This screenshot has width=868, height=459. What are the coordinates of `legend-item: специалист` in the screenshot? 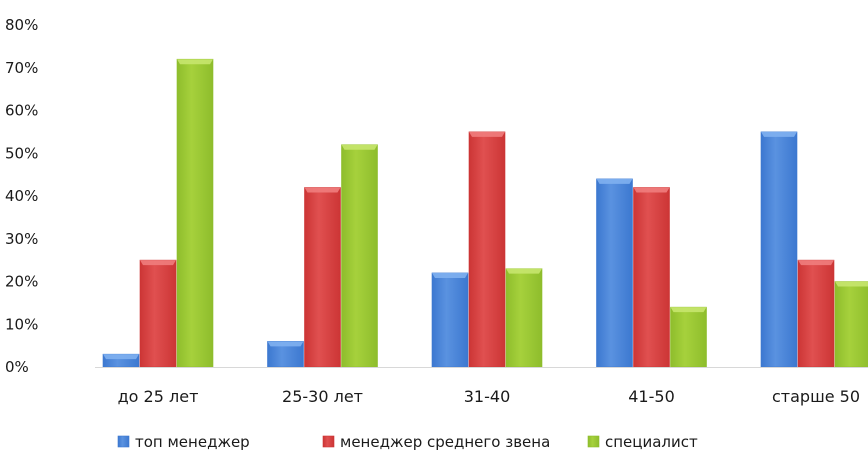 It's located at (642, 442).